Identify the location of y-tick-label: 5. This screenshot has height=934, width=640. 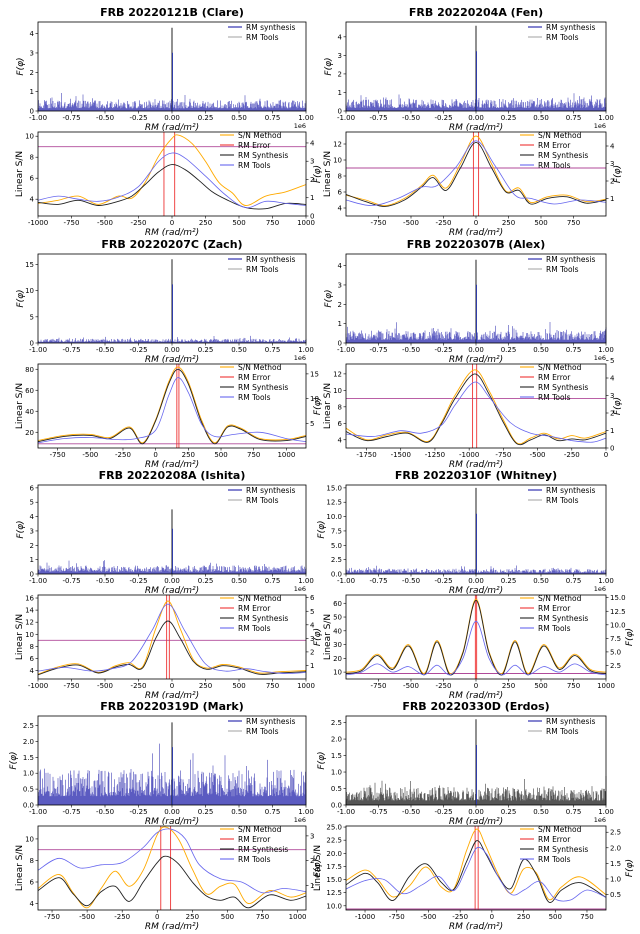
(32, 317).